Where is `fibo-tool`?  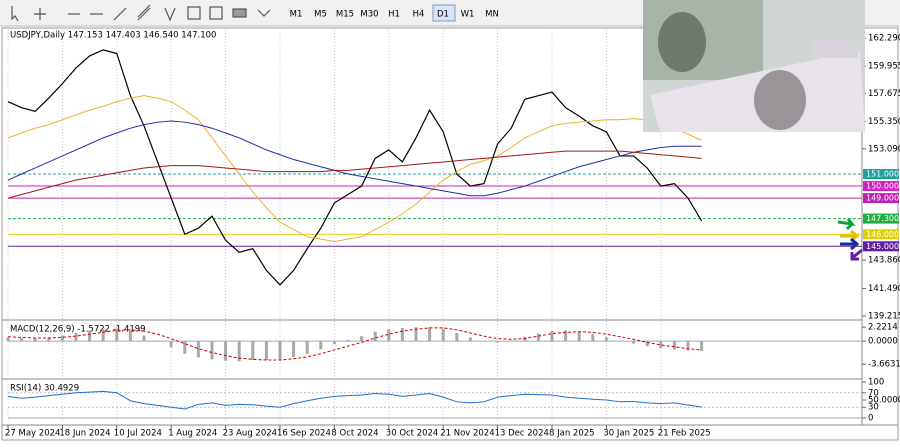 fibo-tool is located at coordinates (170, 14).